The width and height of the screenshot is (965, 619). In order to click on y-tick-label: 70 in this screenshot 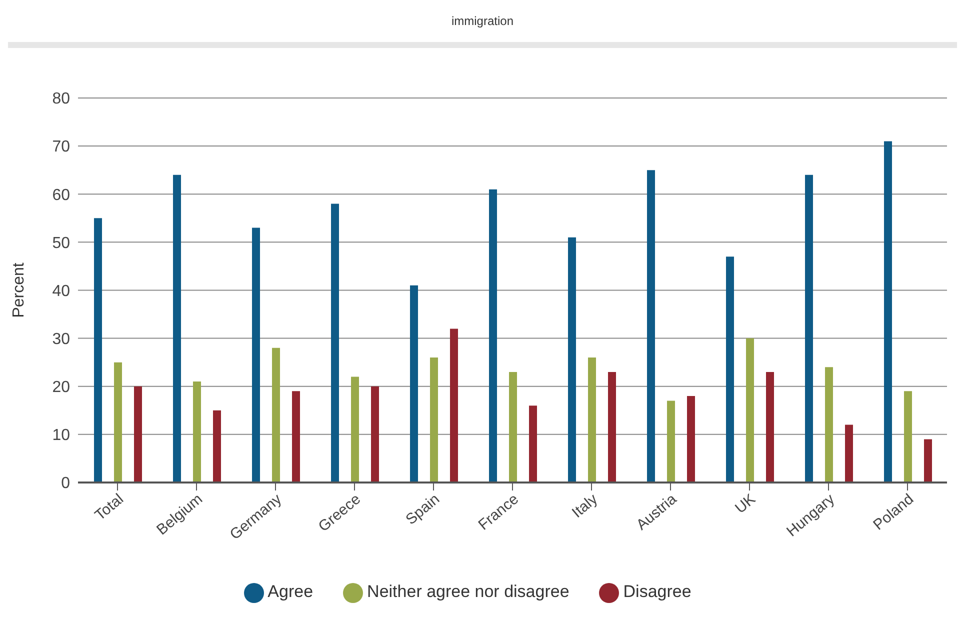, I will do `click(61, 147)`.